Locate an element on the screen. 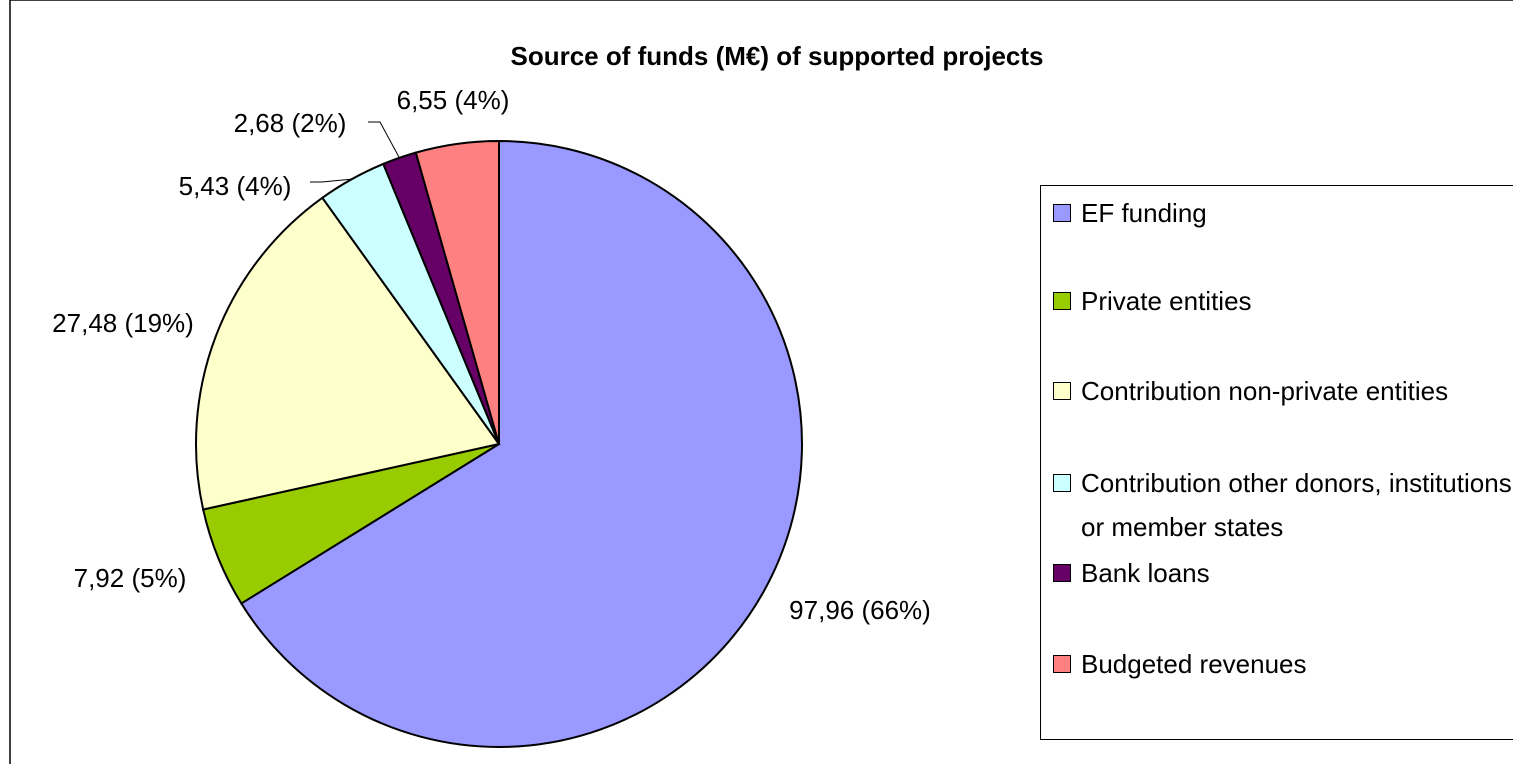  legend-item: Contribution non-private entities is located at coordinates (1283, 391).